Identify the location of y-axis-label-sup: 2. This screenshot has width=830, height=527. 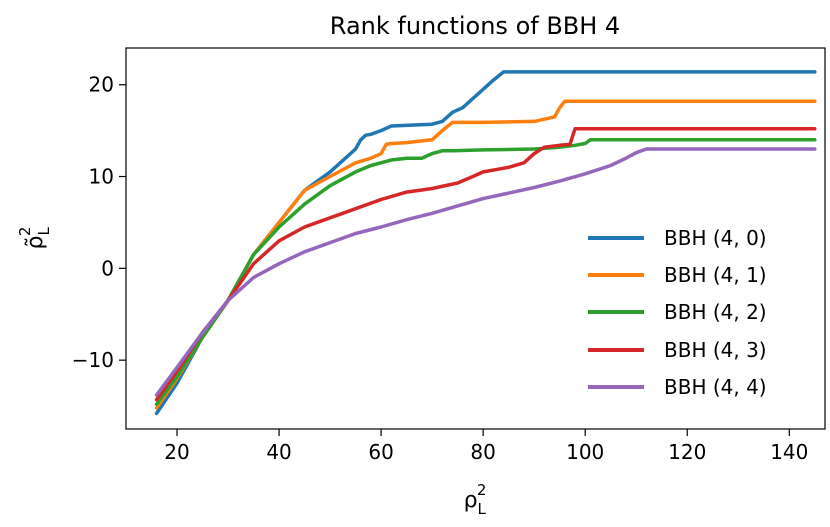
(25, 232).